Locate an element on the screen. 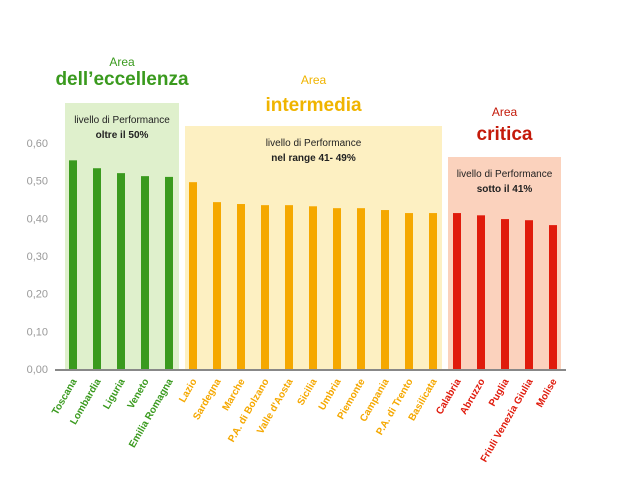  x-tick-label: Sicilia is located at coordinates (308, 392).